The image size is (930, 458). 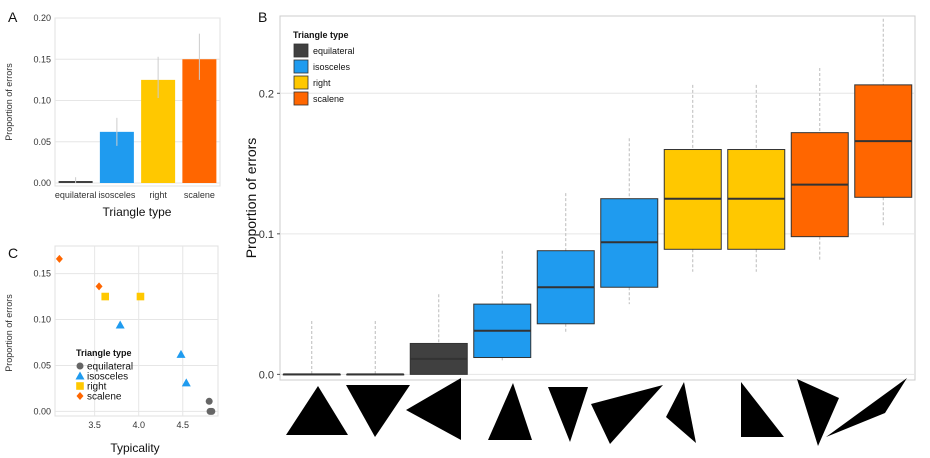 What do you see at coordinates (42, 274) in the screenshot?
I see `panel-c-y-tick-label: 0.15` at bounding box center [42, 274].